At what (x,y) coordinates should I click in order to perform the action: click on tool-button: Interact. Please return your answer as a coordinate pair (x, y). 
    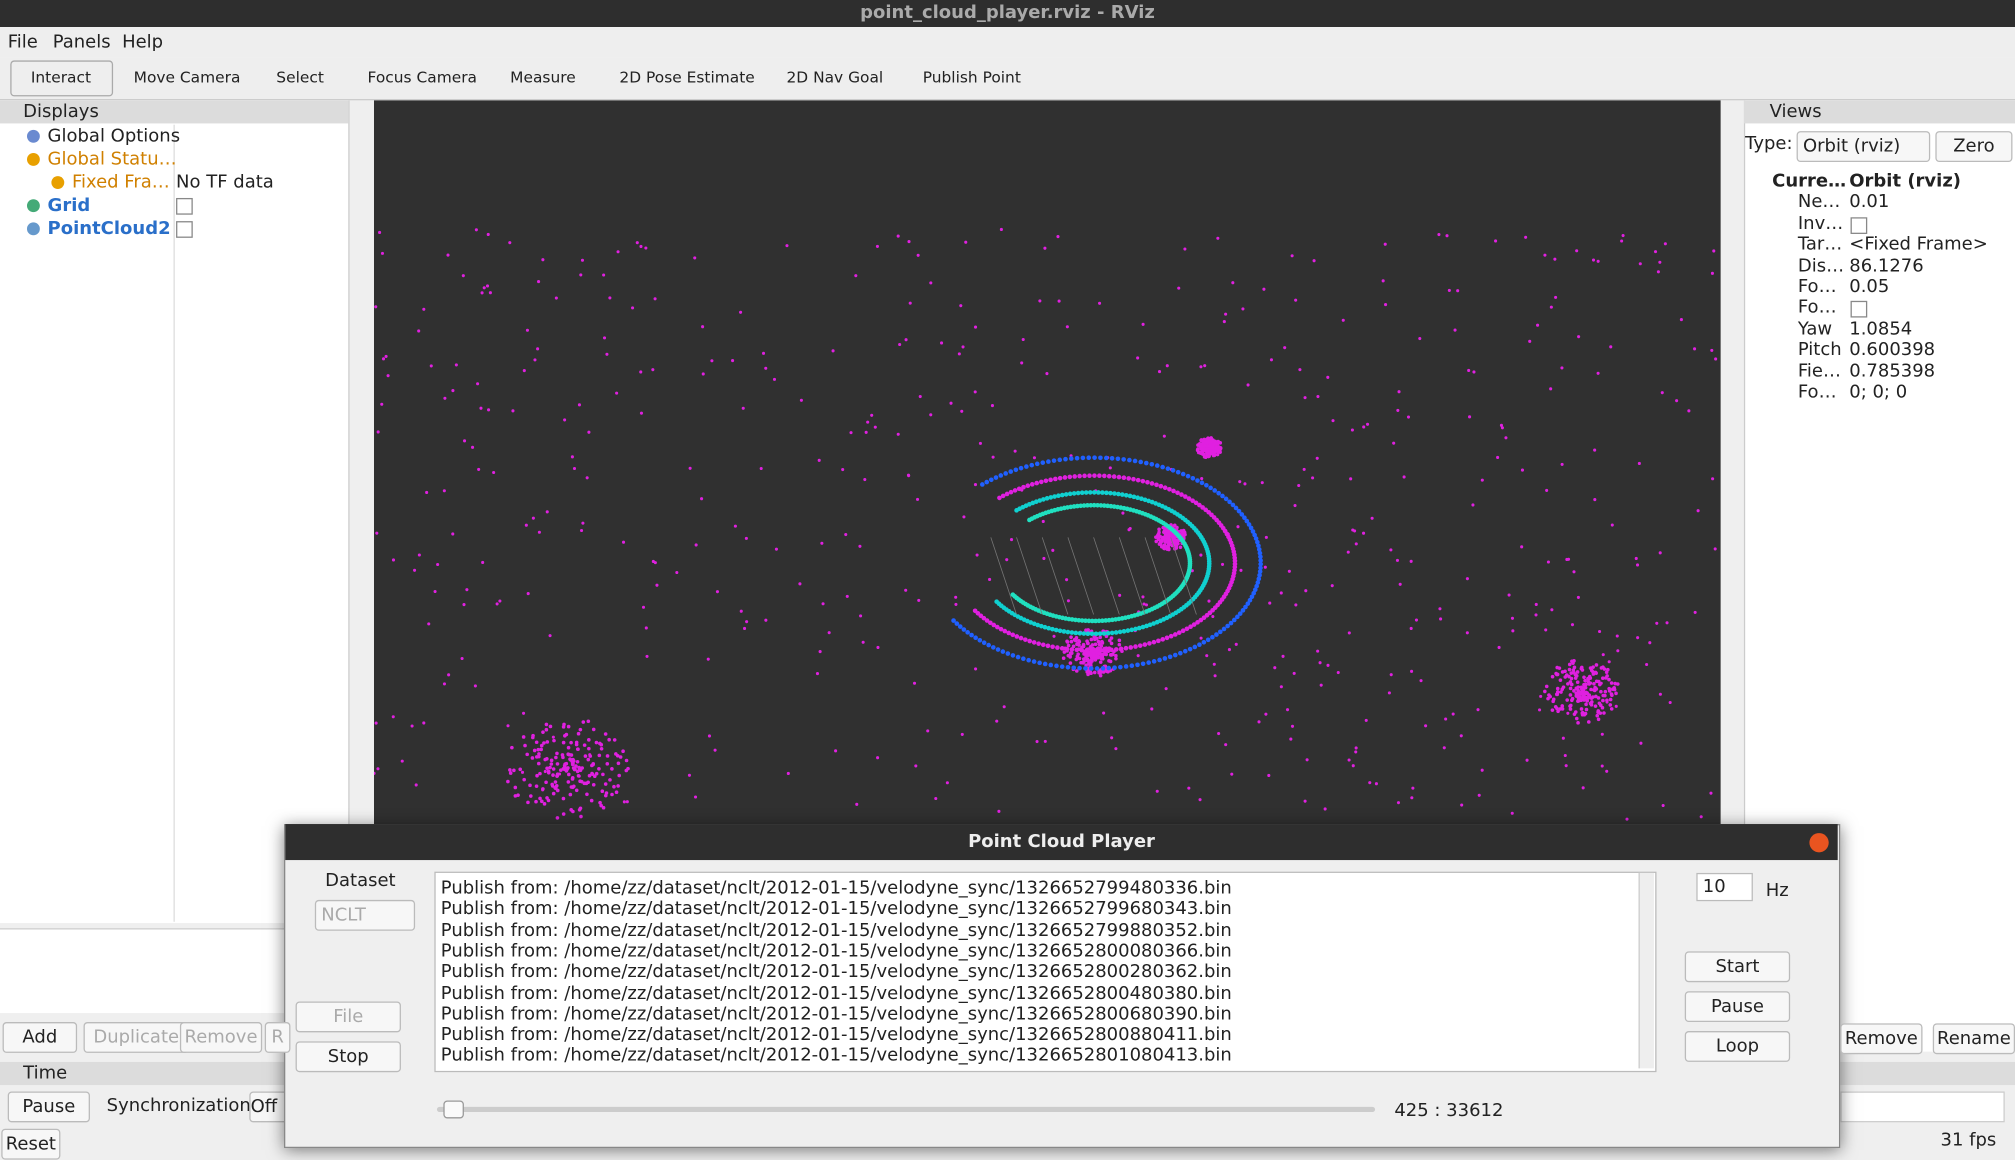
    Looking at the image, I should click on (61, 77).